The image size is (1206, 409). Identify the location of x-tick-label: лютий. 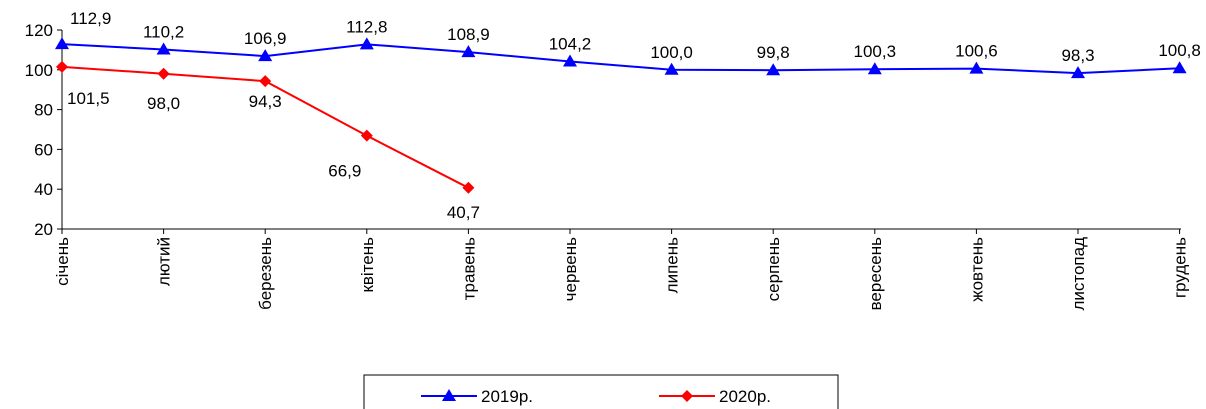
(164, 261).